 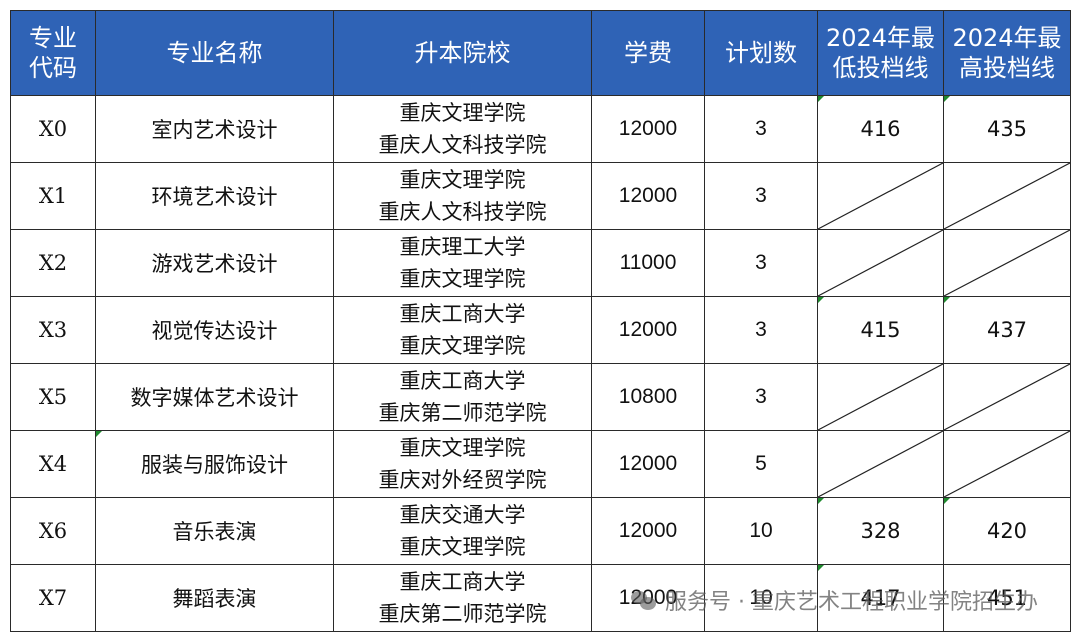 What do you see at coordinates (462, 53) in the screenshot?
I see `header-school: 升本院校` at bounding box center [462, 53].